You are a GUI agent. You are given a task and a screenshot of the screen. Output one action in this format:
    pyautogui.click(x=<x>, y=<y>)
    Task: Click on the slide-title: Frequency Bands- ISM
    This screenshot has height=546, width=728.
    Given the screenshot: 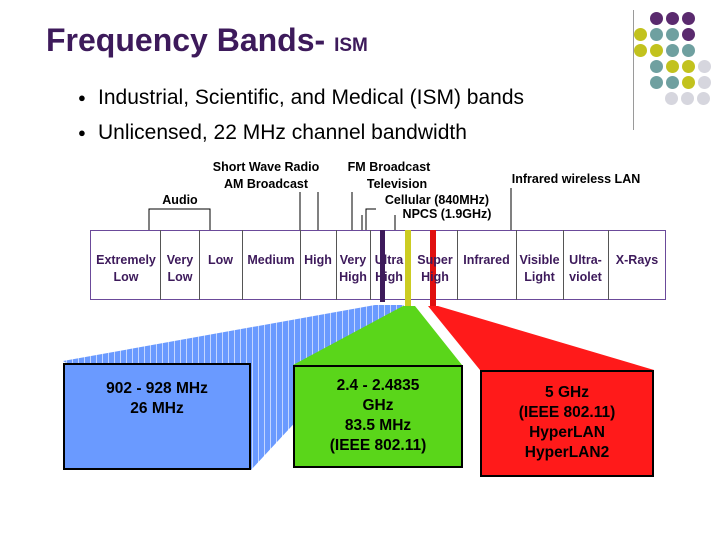 What is the action you would take?
    pyautogui.click(x=207, y=40)
    